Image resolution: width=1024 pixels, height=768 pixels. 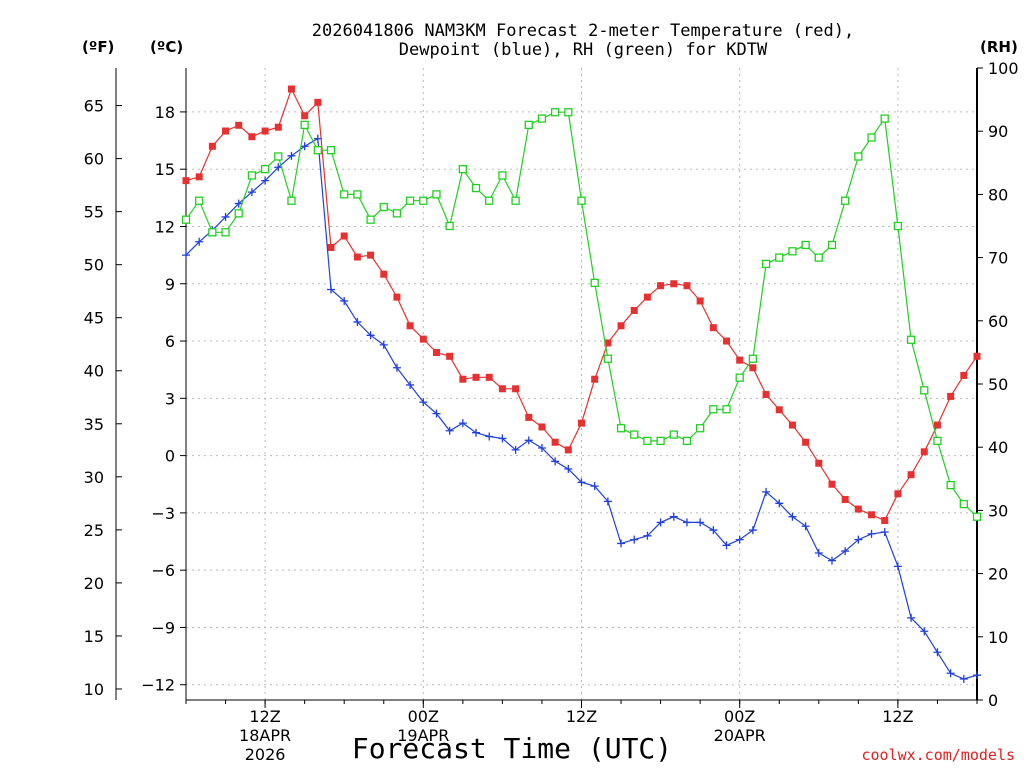 What do you see at coordinates (163, 513) in the screenshot?
I see `celsius-tick-label: −3` at bounding box center [163, 513].